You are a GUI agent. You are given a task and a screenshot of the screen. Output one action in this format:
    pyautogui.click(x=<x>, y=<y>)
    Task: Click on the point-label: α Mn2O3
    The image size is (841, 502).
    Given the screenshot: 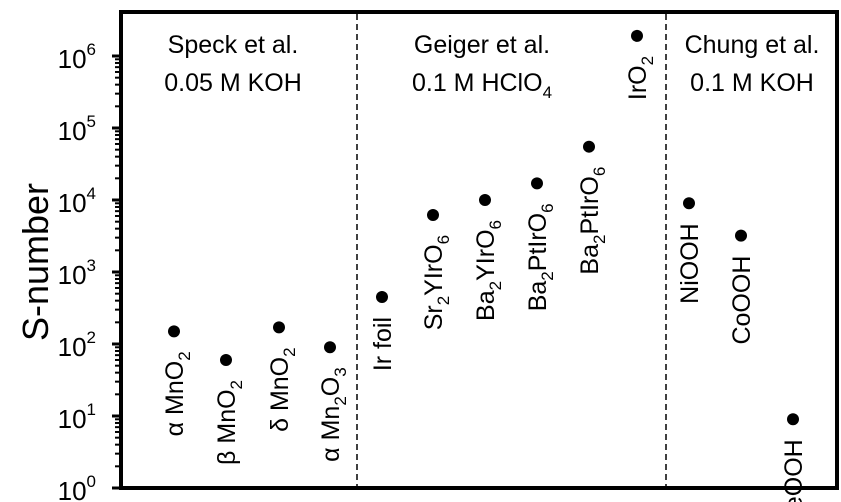 What is the action you would take?
    pyautogui.click(x=333, y=414)
    